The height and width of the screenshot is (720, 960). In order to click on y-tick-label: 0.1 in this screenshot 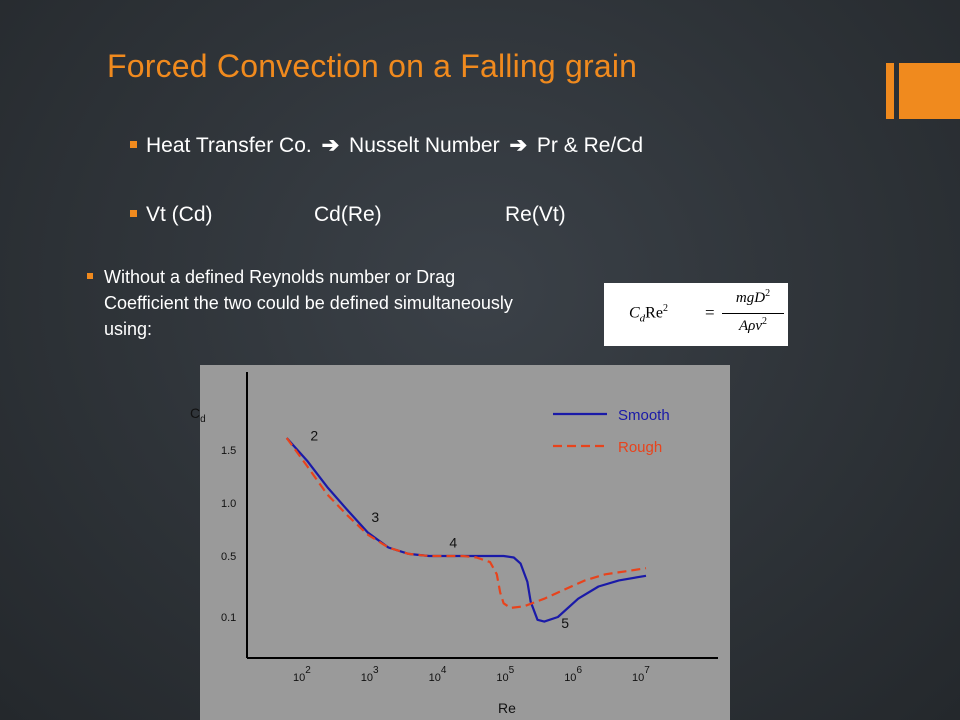, I will do `click(228, 618)`.